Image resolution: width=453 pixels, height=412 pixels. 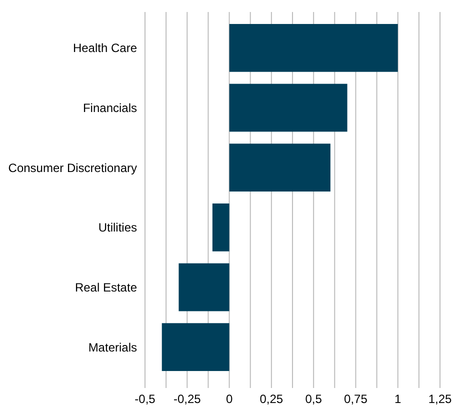 What do you see at coordinates (112, 347) in the screenshot?
I see `y-tick-label: Materials` at bounding box center [112, 347].